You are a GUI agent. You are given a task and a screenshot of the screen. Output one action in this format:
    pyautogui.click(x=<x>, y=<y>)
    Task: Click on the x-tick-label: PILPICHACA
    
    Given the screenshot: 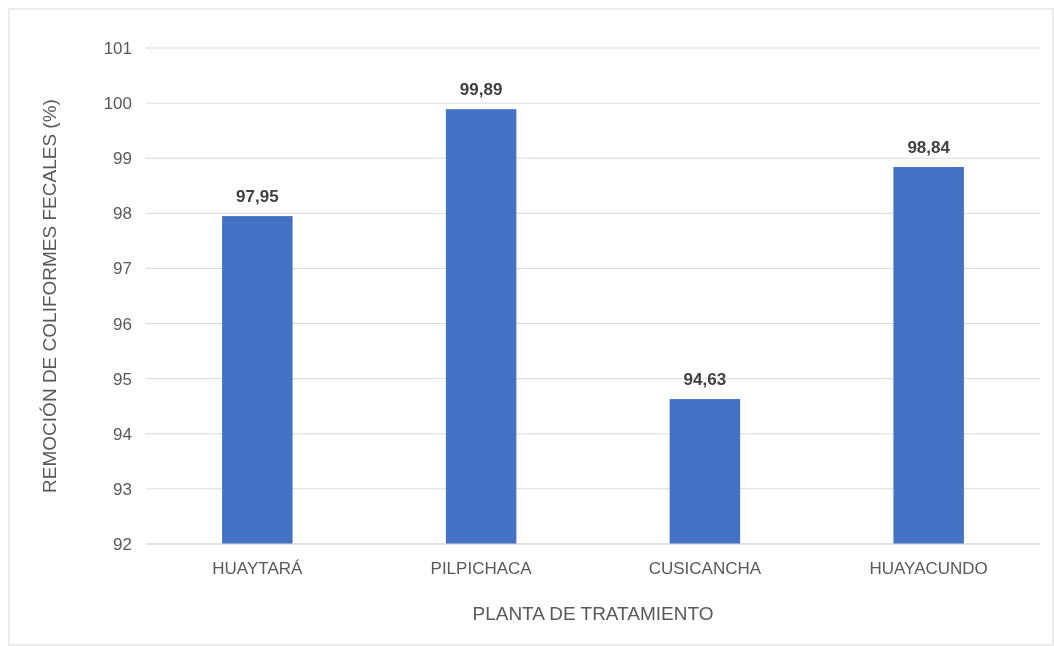 What is the action you would take?
    pyautogui.click(x=481, y=568)
    